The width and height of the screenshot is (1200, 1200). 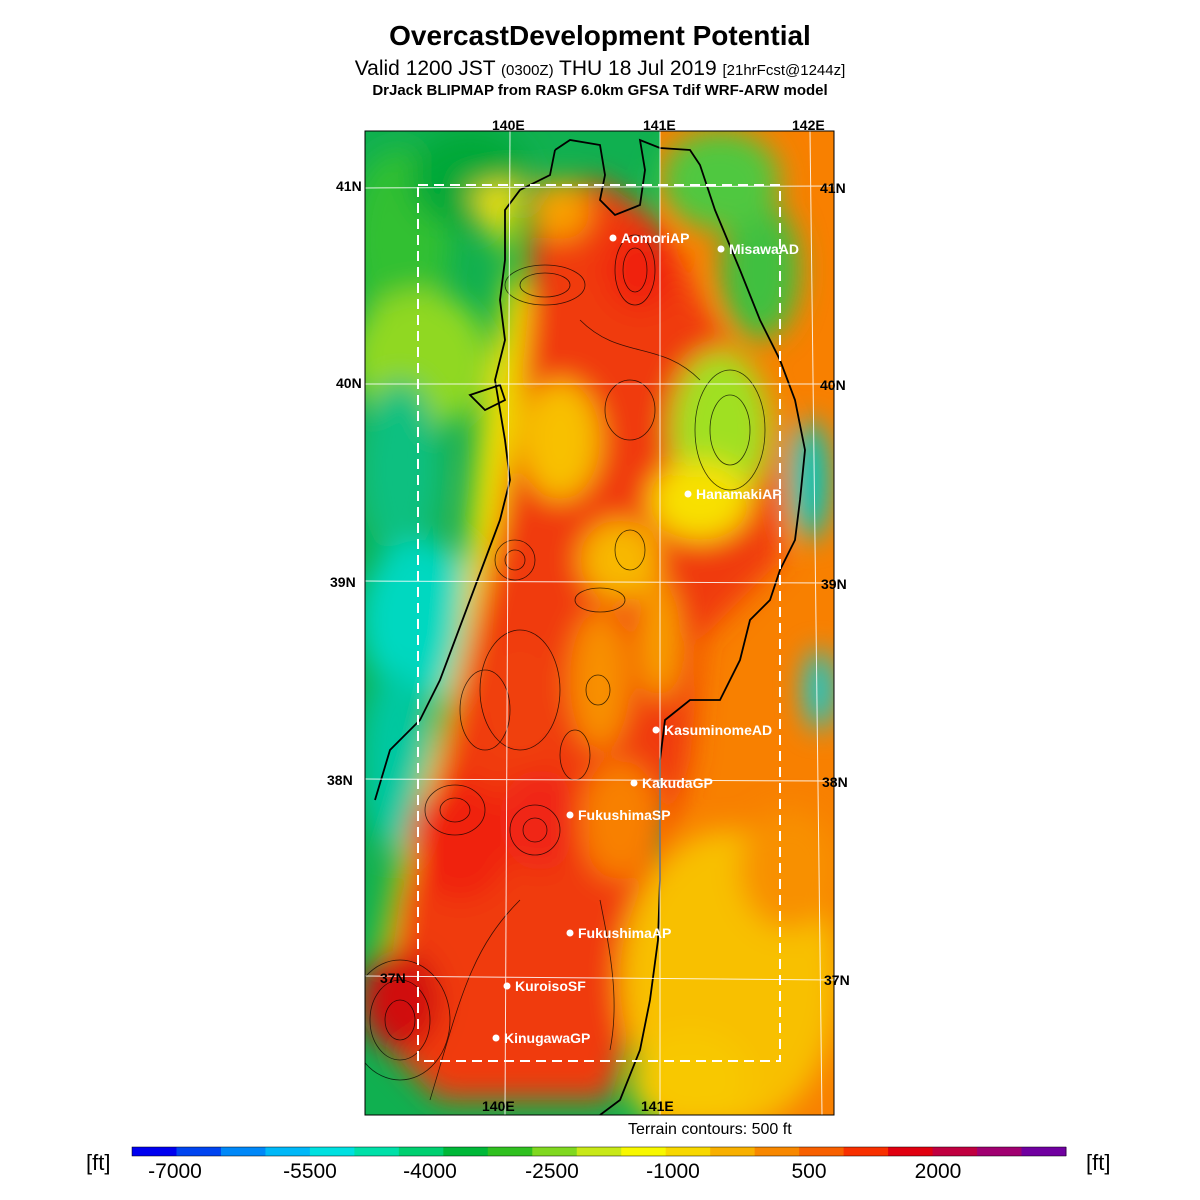 What do you see at coordinates (721, 249) in the screenshot?
I see `station-dot-misawaad` at bounding box center [721, 249].